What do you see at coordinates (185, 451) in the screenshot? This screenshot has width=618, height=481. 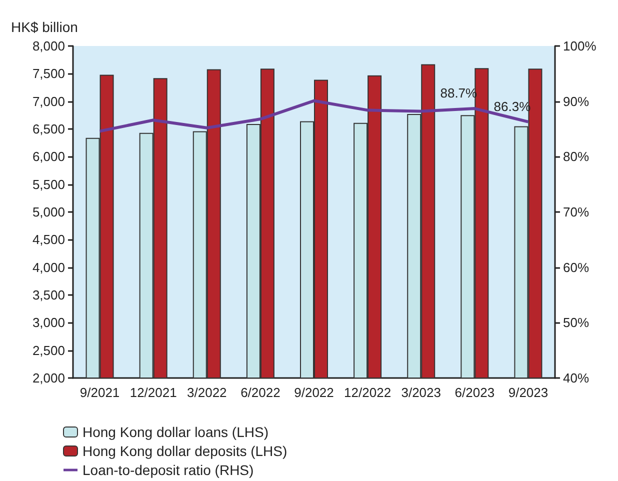 I see `legend-label: Hong Kong dollar deposits (LHS)` at bounding box center [185, 451].